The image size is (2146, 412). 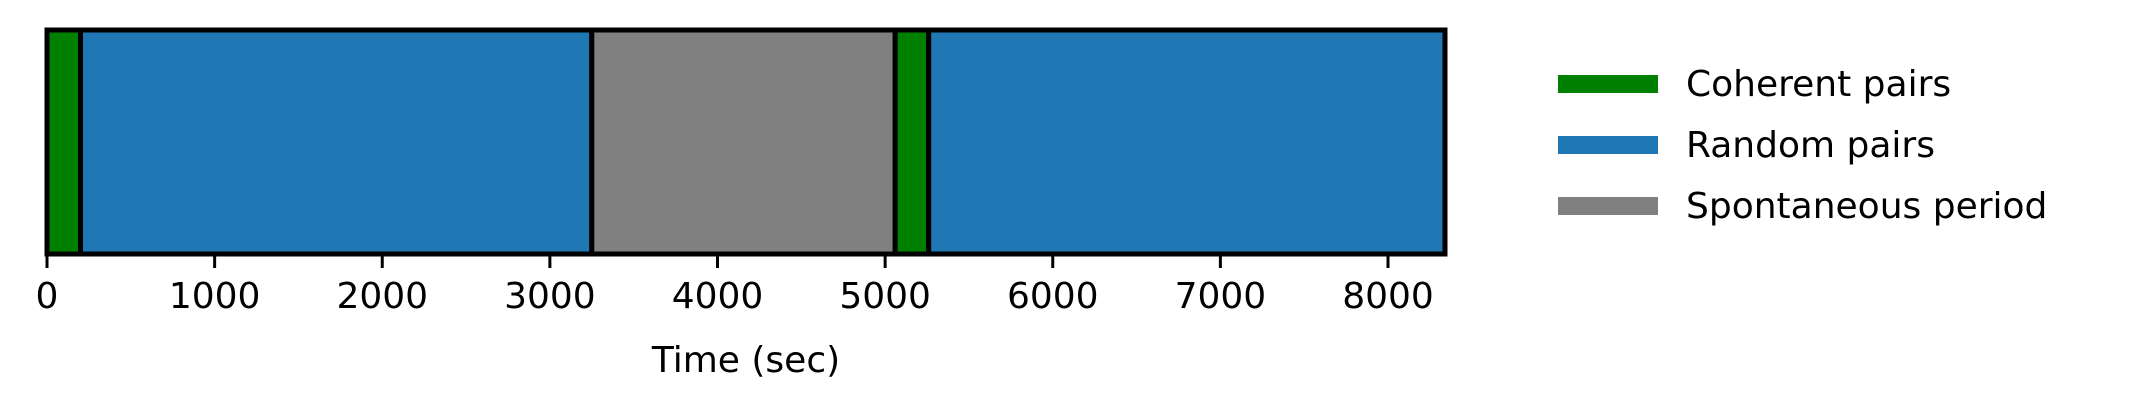 What do you see at coordinates (47, 296) in the screenshot?
I see `x-tick-label-0: 0` at bounding box center [47, 296].